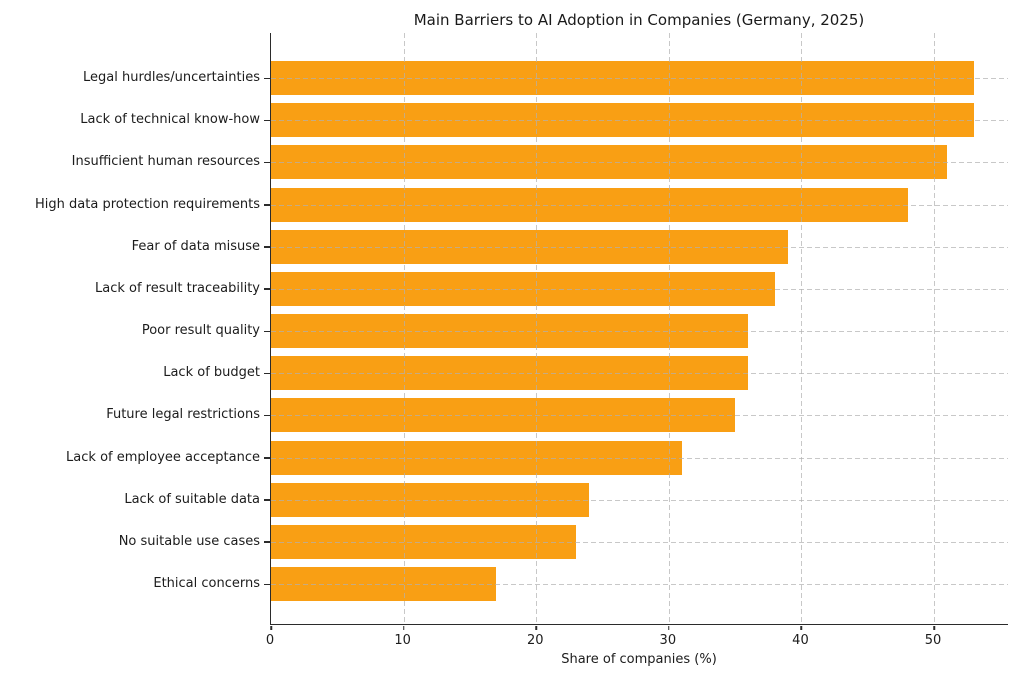 The height and width of the screenshot is (683, 1024). I want to click on y-tick-label: Future legal restrictions, so click(183, 415).